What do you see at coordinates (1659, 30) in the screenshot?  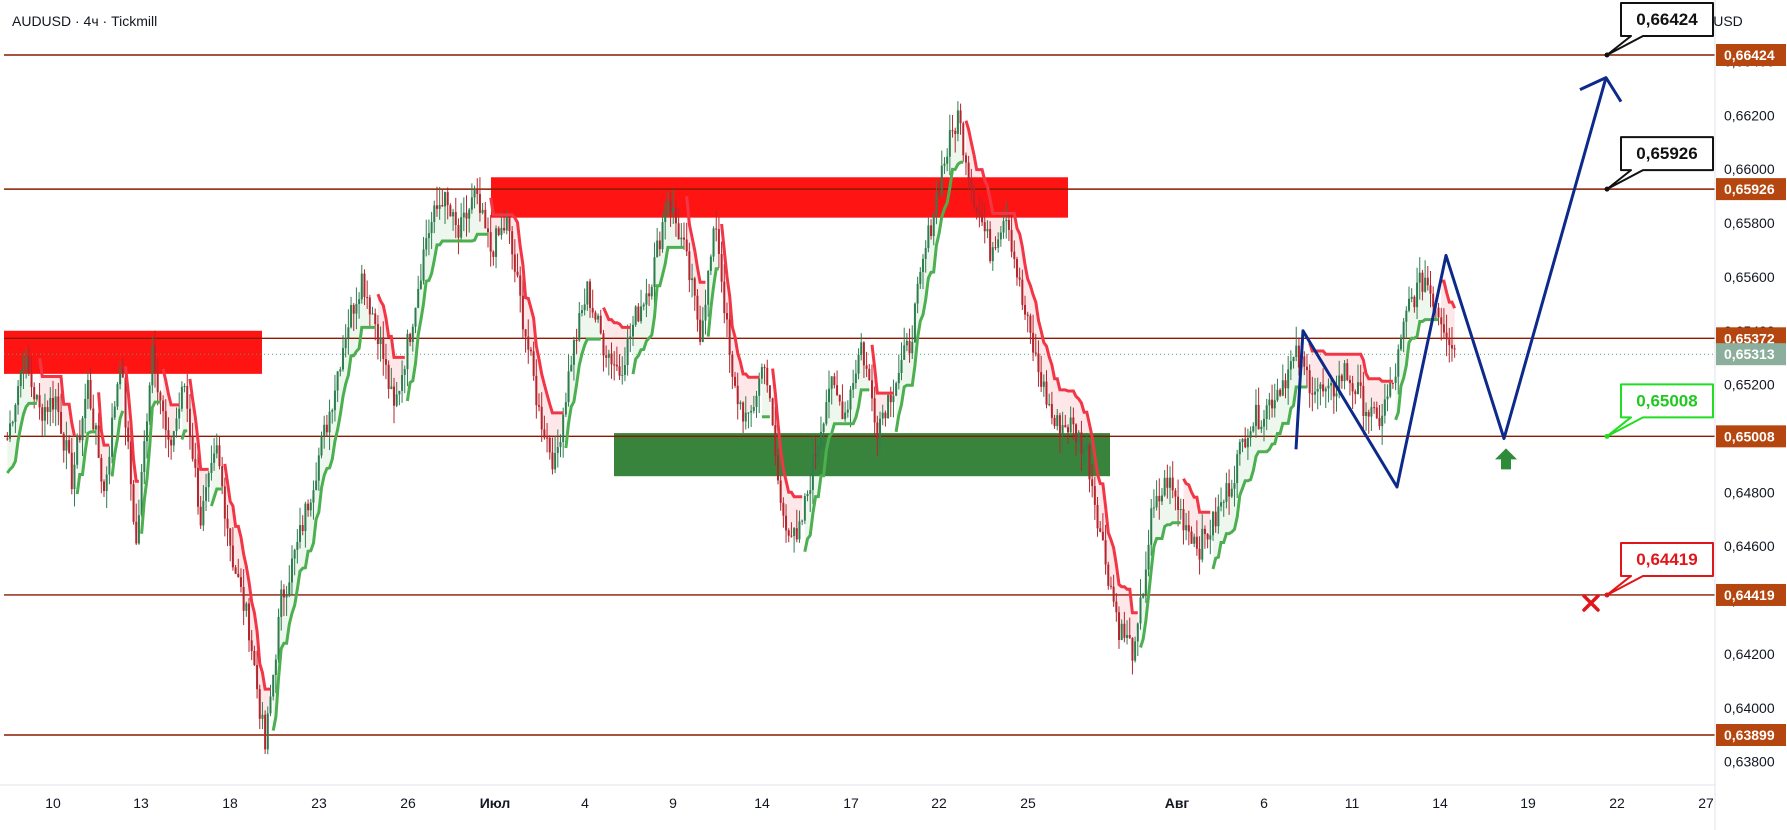 I see `price-callout: 0,66424` at bounding box center [1659, 30].